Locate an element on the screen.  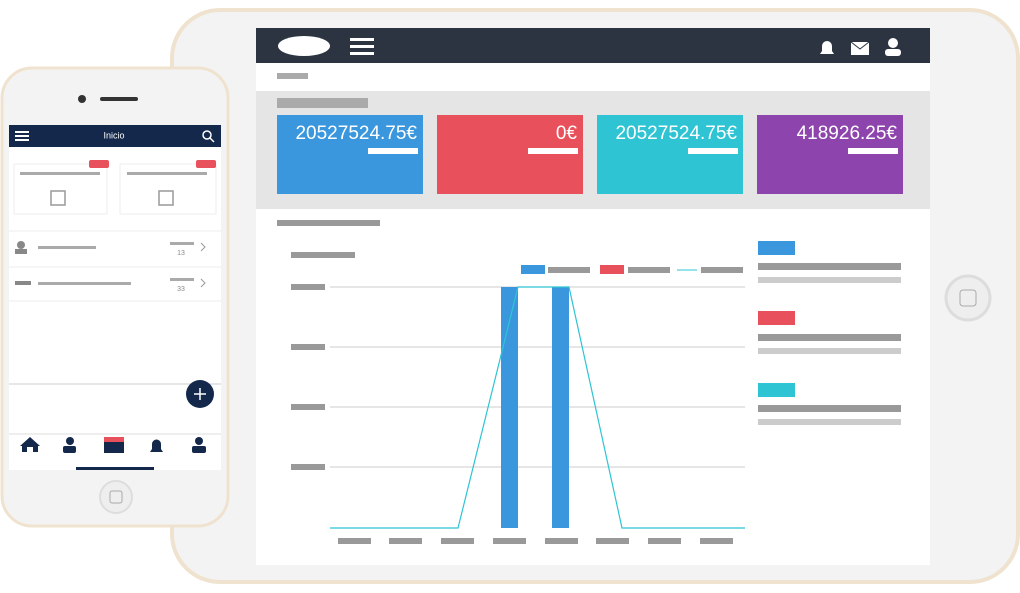
grid is located at coordinates (537, 377).